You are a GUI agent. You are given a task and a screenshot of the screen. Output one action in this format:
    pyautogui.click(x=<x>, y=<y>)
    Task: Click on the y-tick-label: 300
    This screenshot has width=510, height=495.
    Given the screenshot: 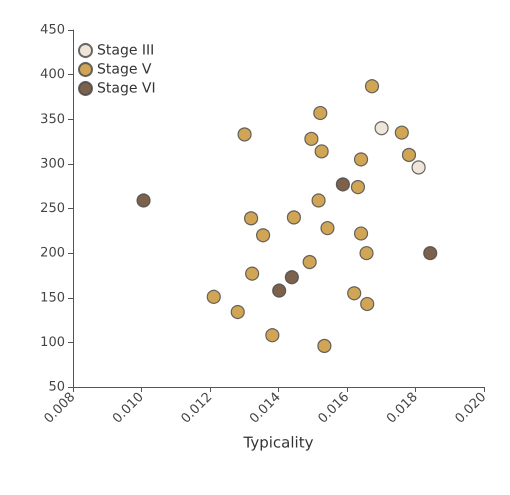 What is the action you would take?
    pyautogui.click(x=52, y=164)
    